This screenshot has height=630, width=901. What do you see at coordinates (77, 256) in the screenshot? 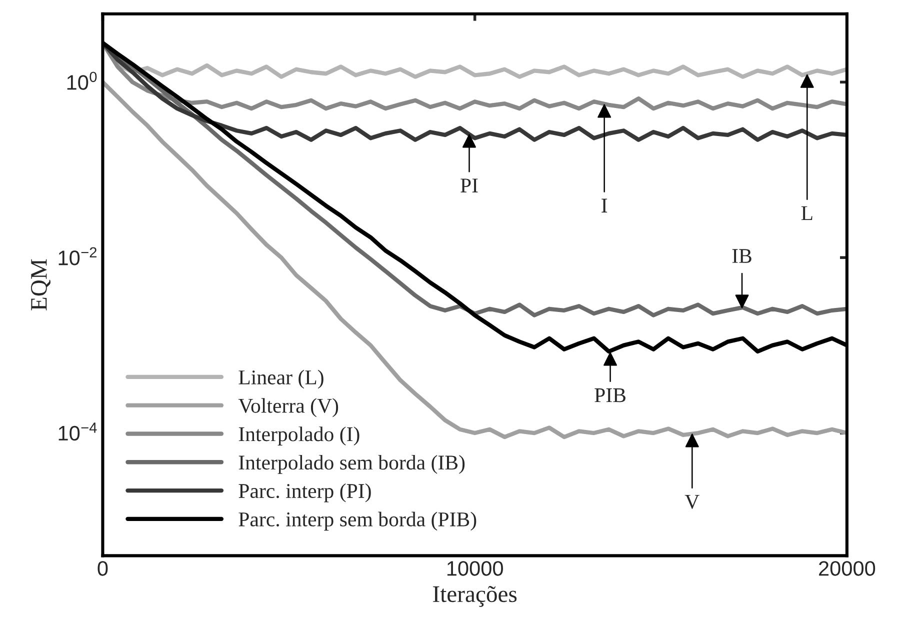
I see `y-tick-label: 10$^{−2}$` at bounding box center [77, 256].